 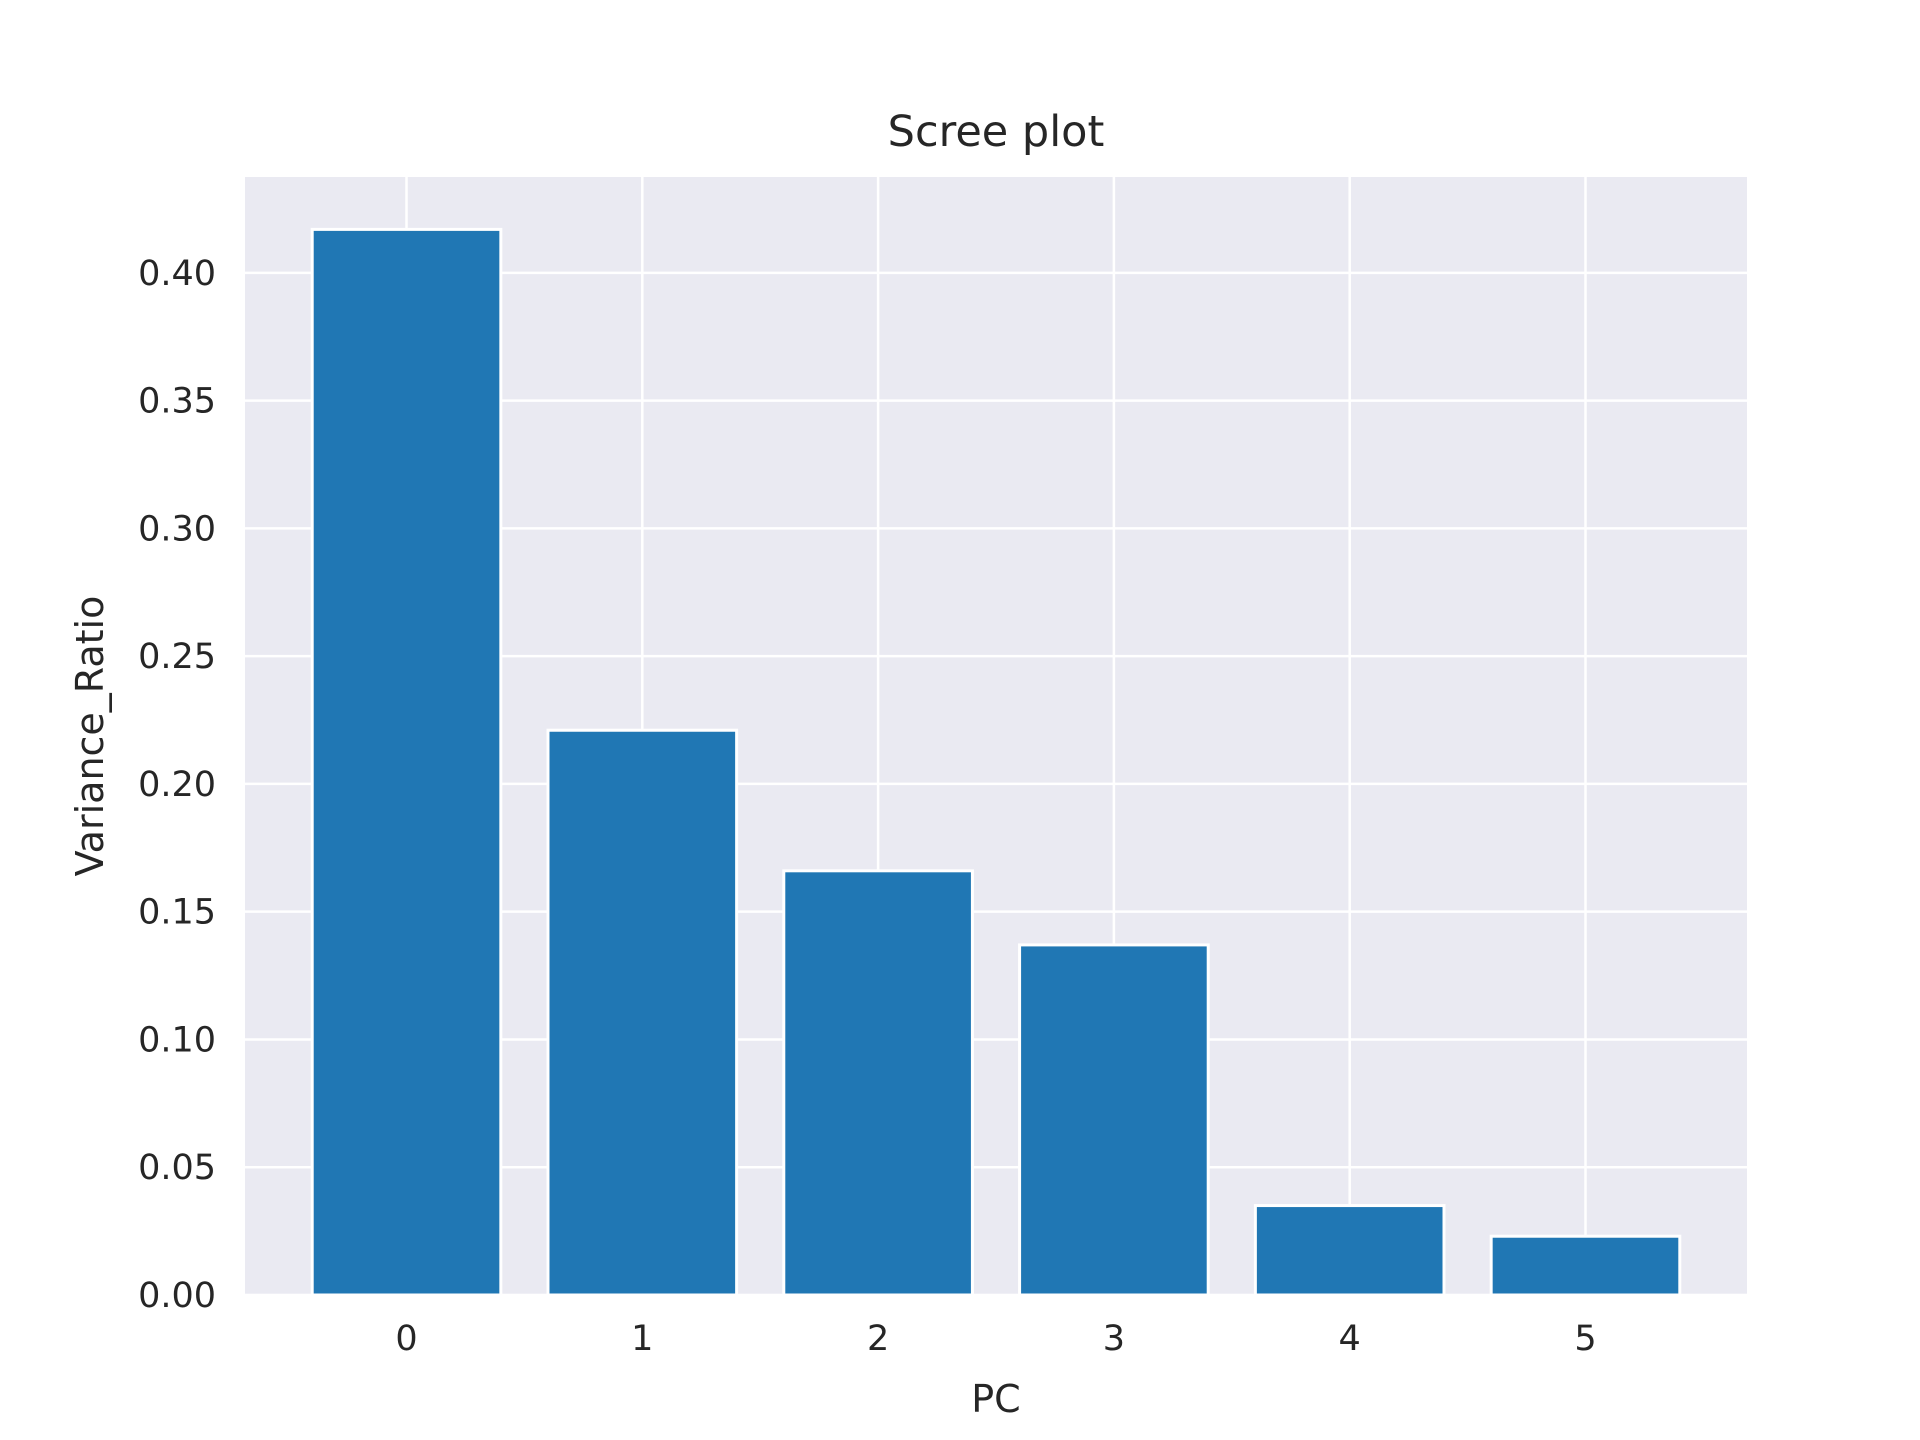 I want to click on y-tick-label: 0.00, so click(x=177, y=1296).